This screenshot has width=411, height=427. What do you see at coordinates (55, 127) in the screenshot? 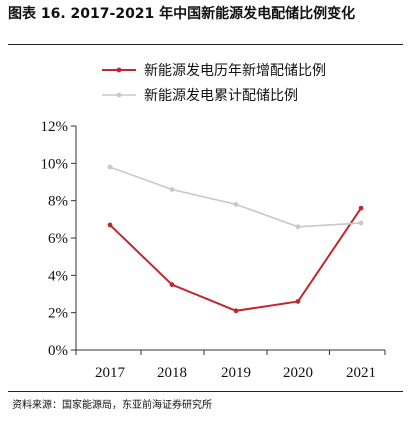
I see `y-tick-label: 12%` at bounding box center [55, 127].